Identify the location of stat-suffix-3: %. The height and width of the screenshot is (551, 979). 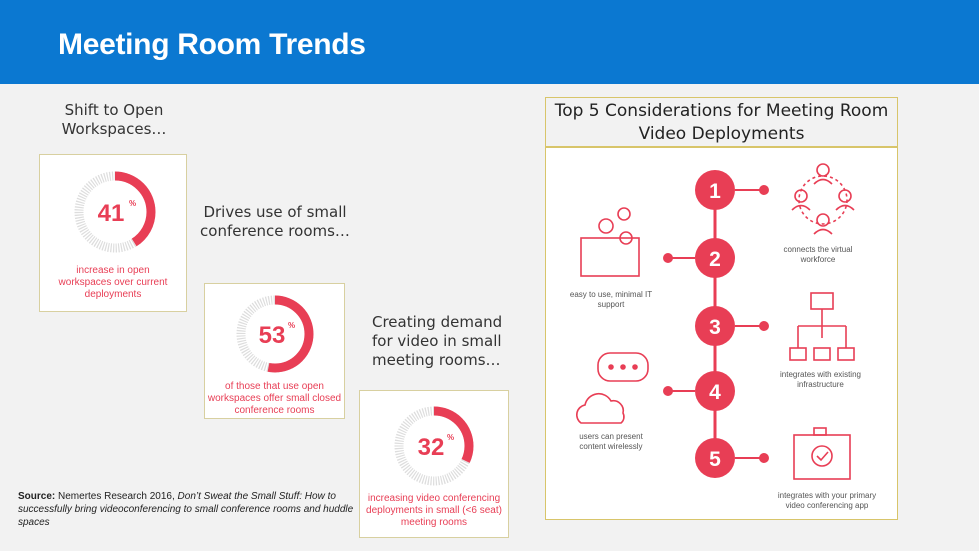
(450, 437).